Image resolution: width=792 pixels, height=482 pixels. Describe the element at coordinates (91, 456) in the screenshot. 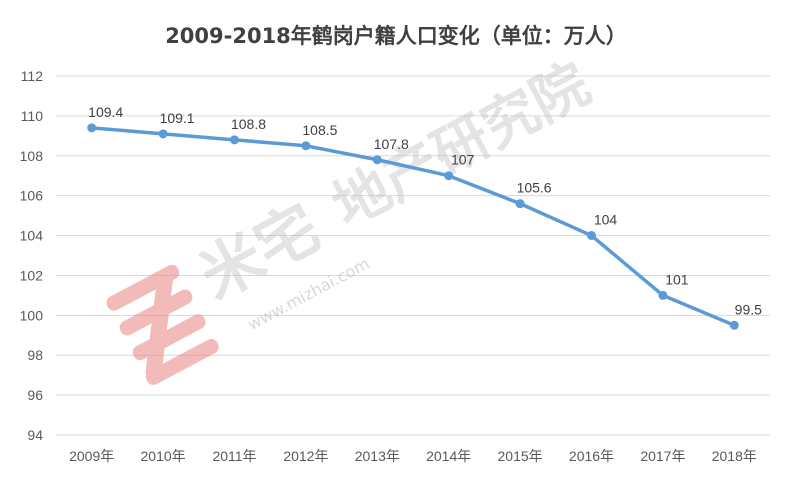

I see `x-tick-label: 2009年` at that location.